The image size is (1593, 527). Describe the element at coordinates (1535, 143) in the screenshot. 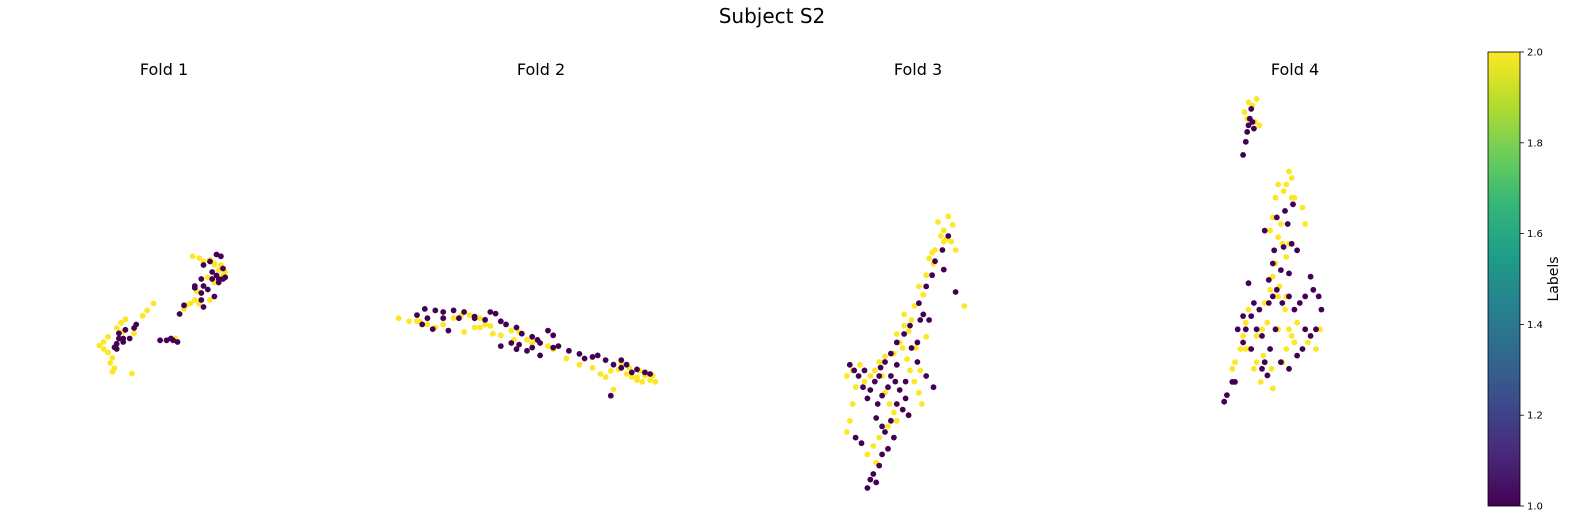

I see `colorbar-tick-label: 1.8` at that location.